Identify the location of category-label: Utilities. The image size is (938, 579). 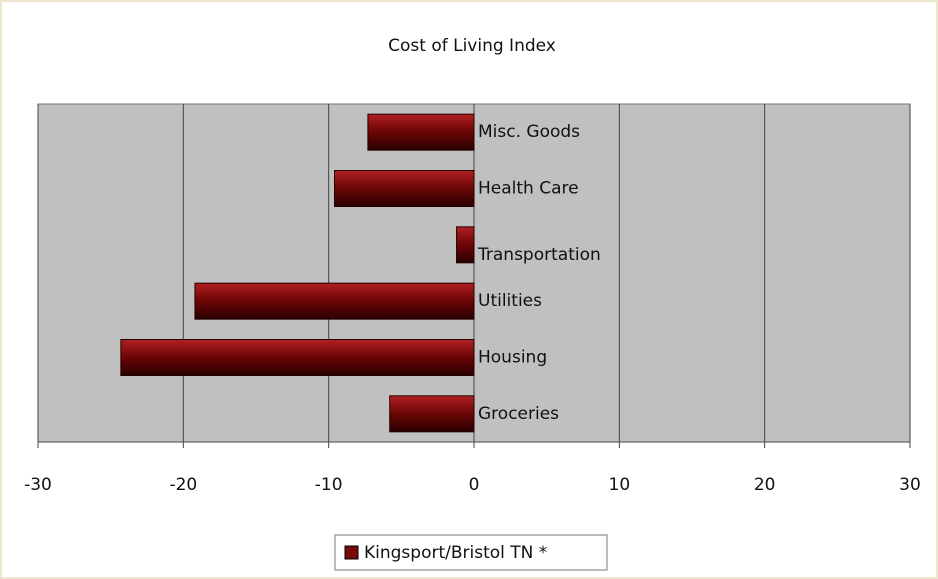
(510, 301).